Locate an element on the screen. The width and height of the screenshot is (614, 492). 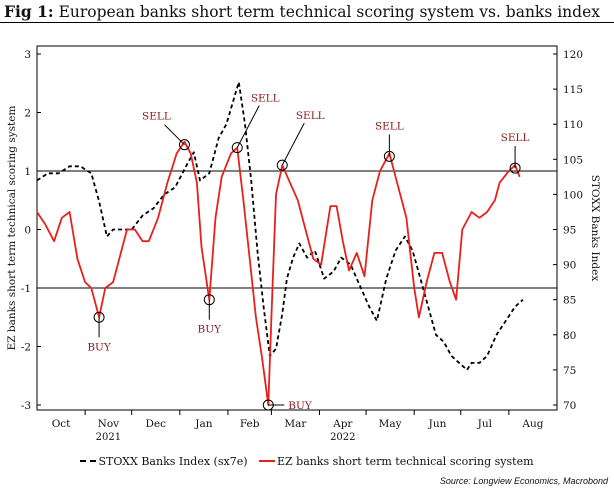
x-tick-label: May is located at coordinates (390, 424).